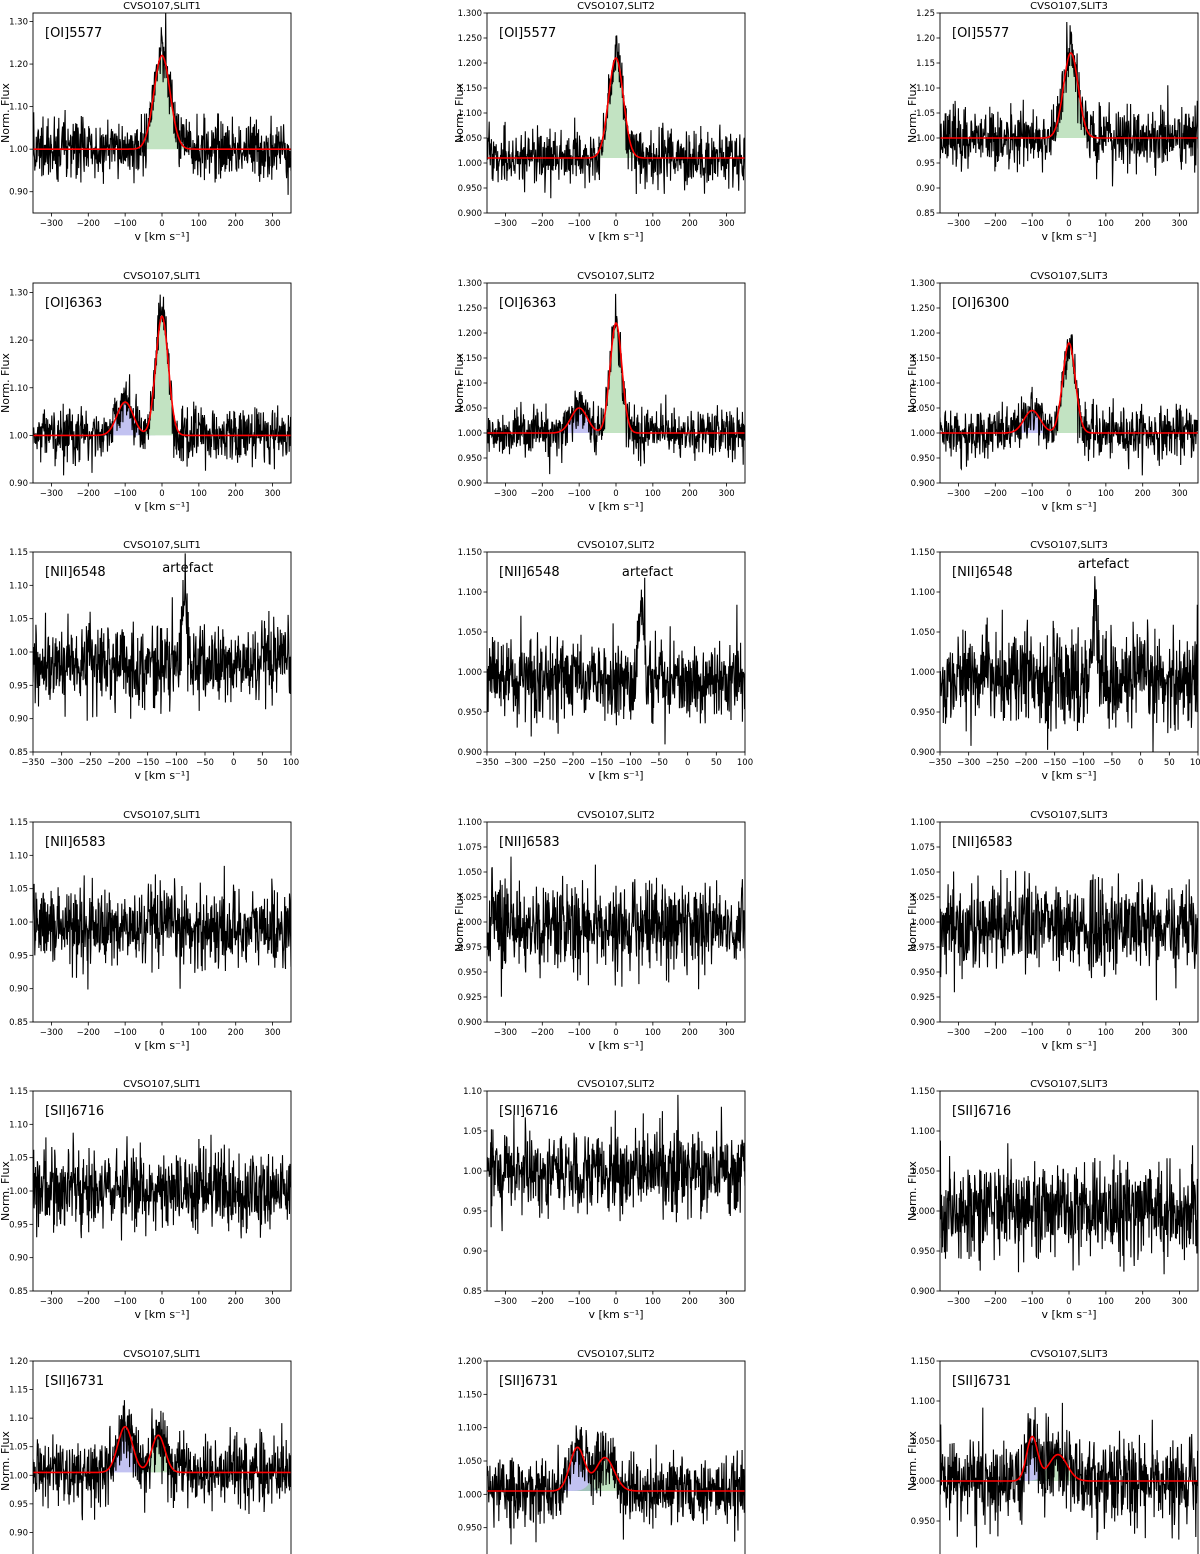  What do you see at coordinates (923, 848) in the screenshot?
I see `y-tick-label: 1.075` at bounding box center [923, 848].